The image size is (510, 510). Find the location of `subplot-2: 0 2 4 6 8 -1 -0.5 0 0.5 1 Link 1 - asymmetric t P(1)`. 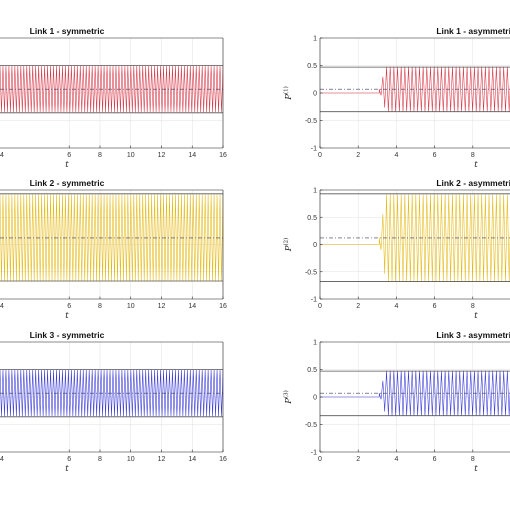

subplot-2: 0 2 4 6 8 -1 -0.5 0 0.5 1 Link 1 - asymmetric t P(1) is located at coordinates (396, 98).